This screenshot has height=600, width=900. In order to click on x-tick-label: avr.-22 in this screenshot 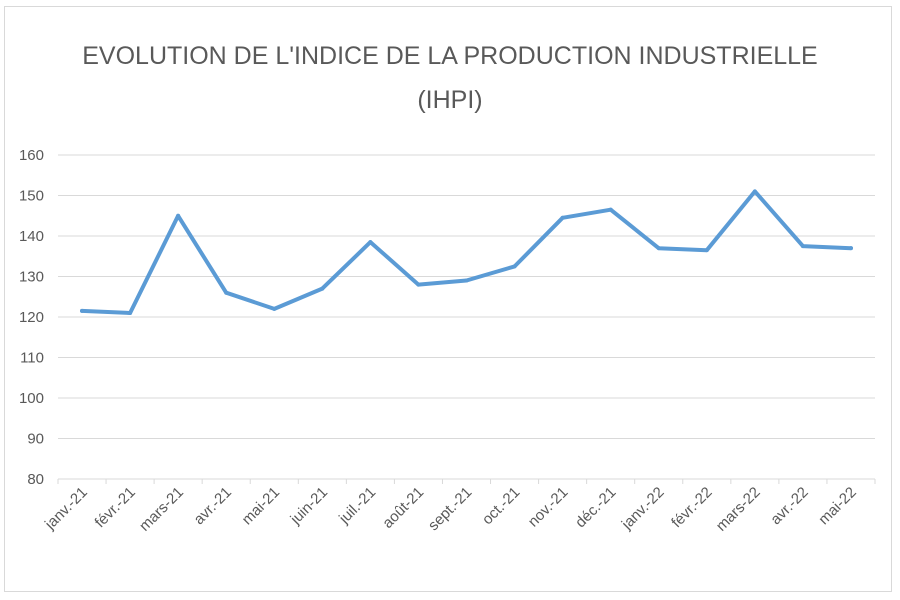, I will do `click(789, 506)`.